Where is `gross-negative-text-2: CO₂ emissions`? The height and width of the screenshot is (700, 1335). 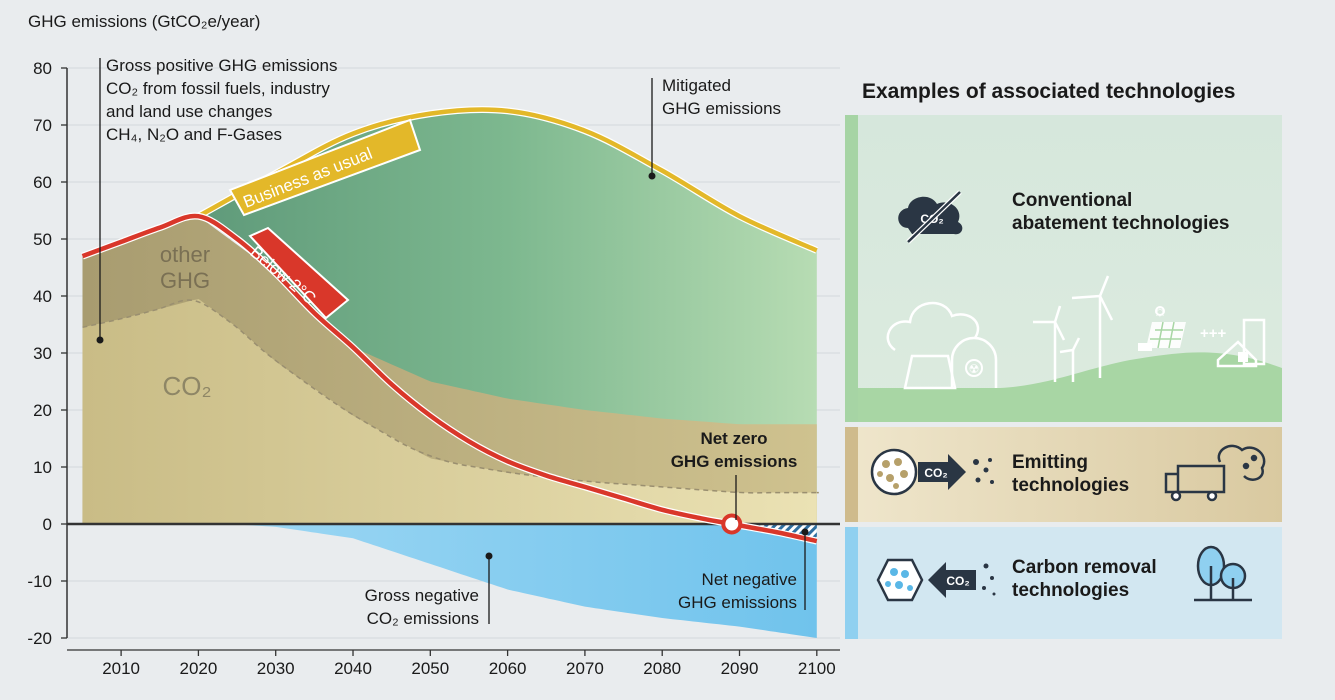 gross-negative-text-2: CO₂ emissions is located at coordinates (423, 618).